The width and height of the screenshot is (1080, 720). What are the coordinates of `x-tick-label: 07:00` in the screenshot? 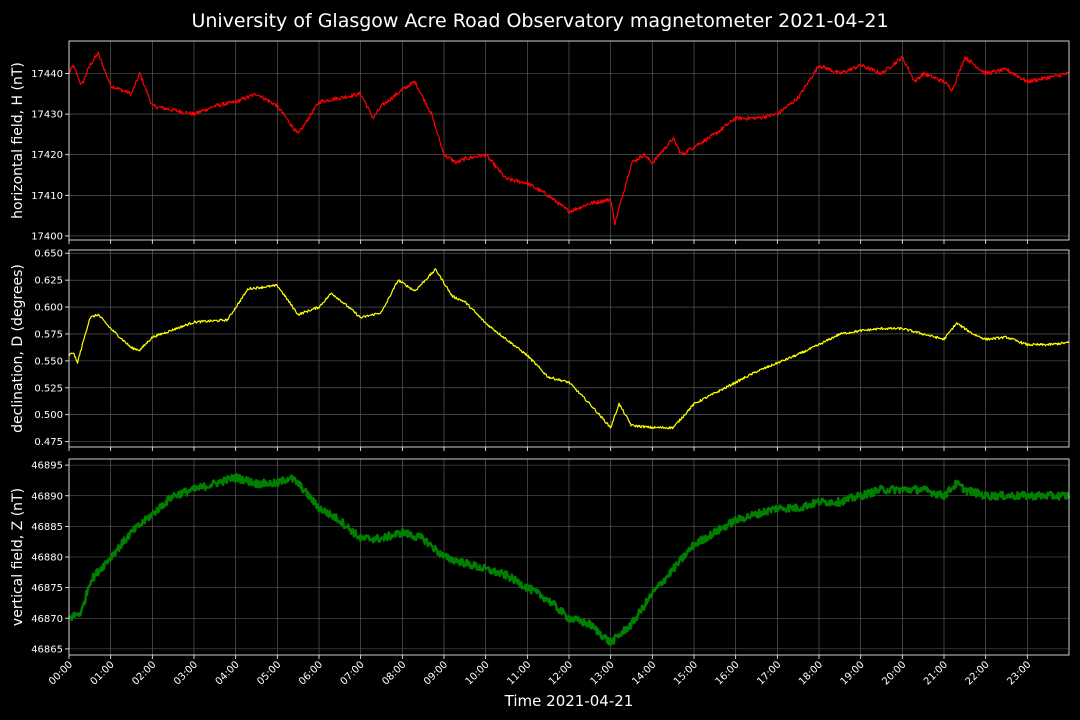 It's located at (353, 673).